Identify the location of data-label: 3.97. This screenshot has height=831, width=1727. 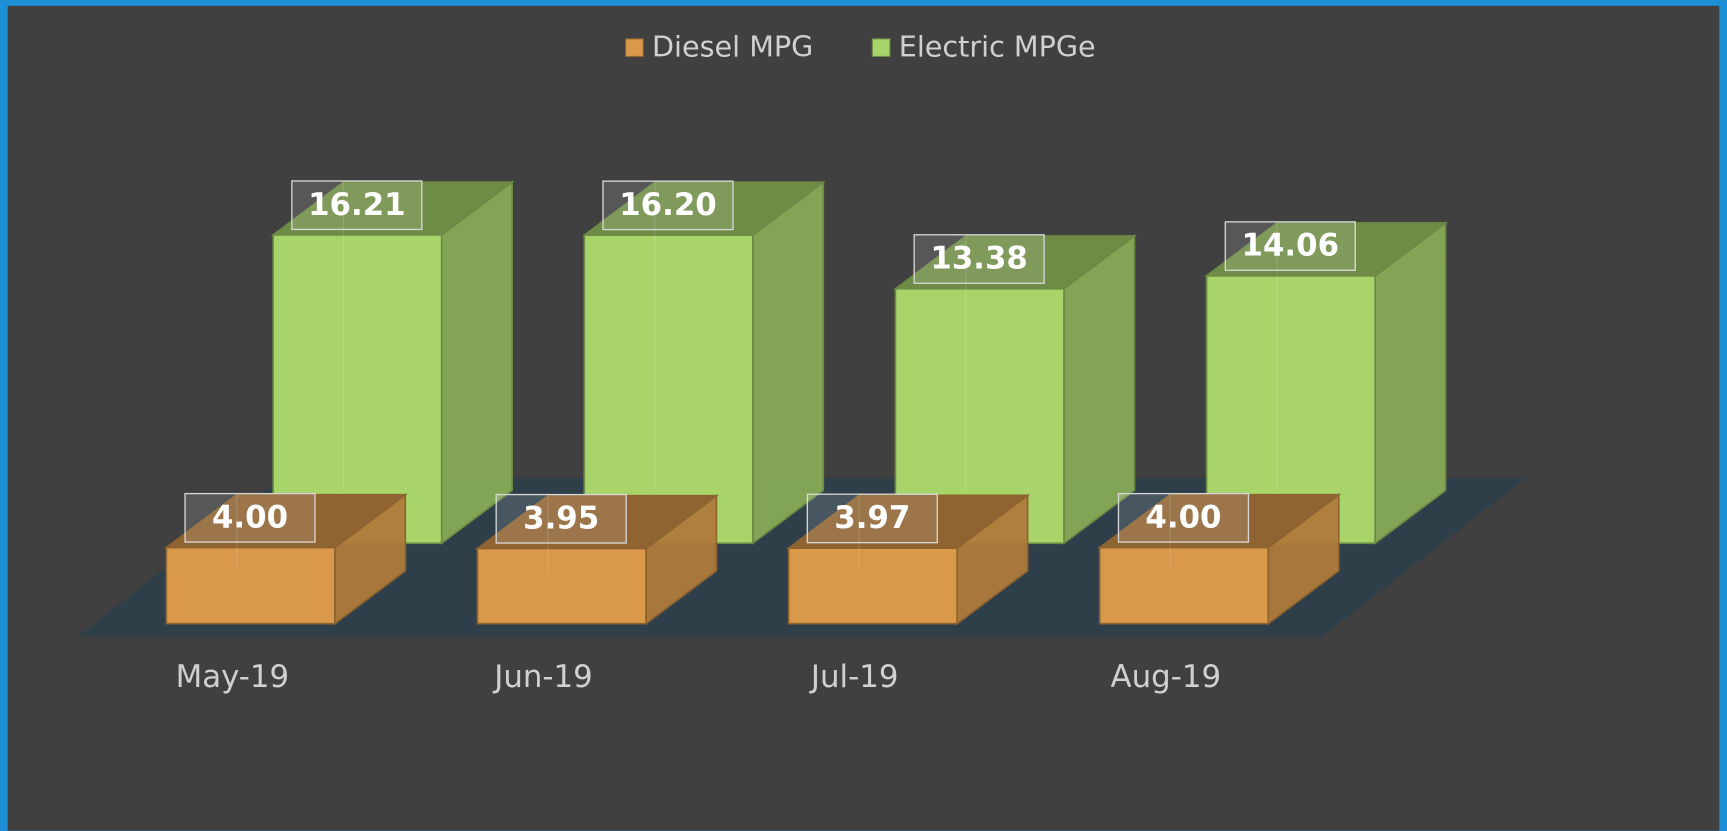
(872, 518).